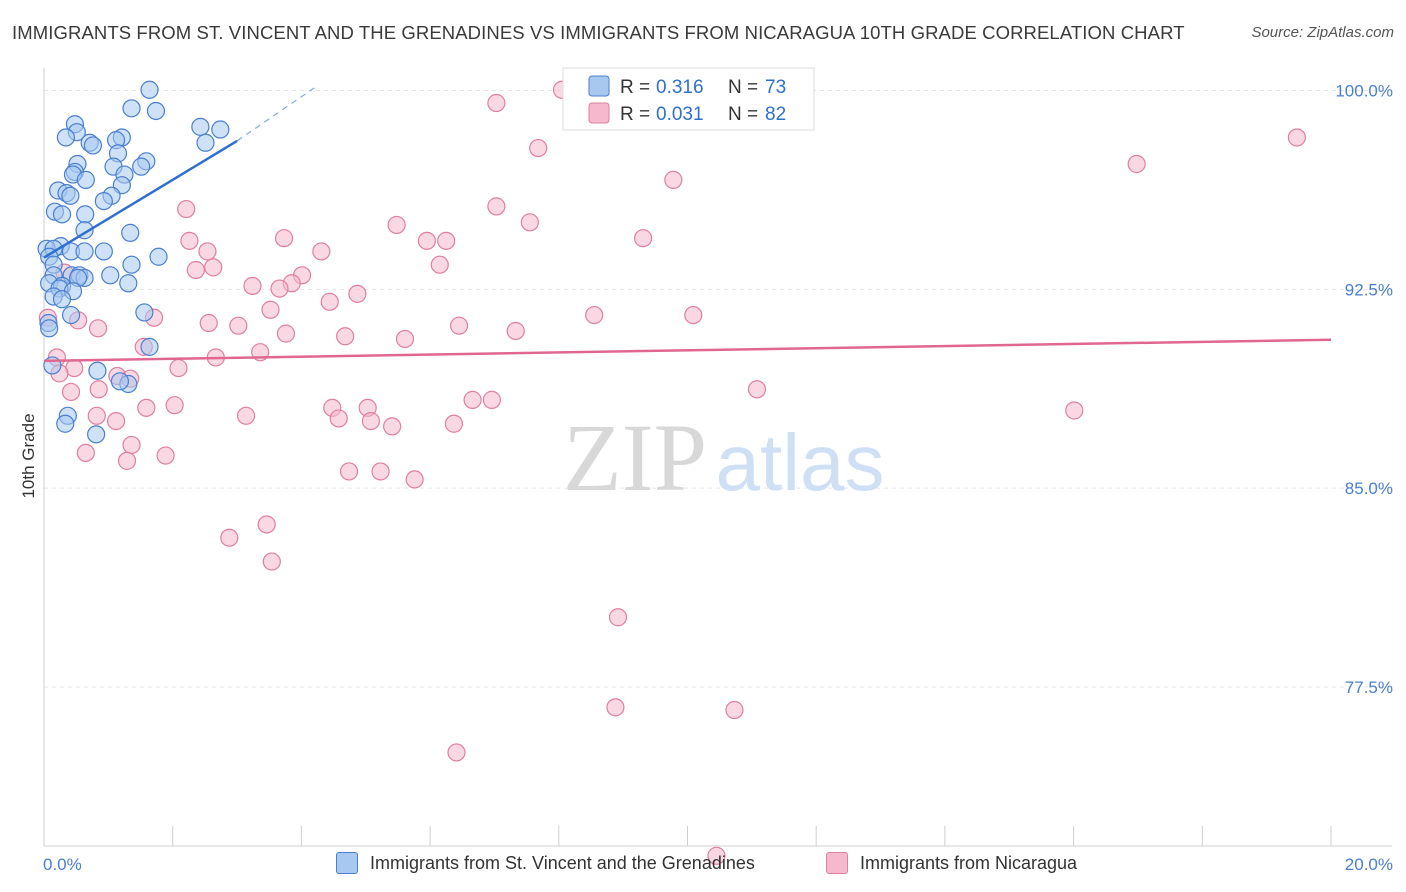  Describe the element at coordinates (347, 863) in the screenshot. I see `bottom-legend-swatch-blue` at that location.